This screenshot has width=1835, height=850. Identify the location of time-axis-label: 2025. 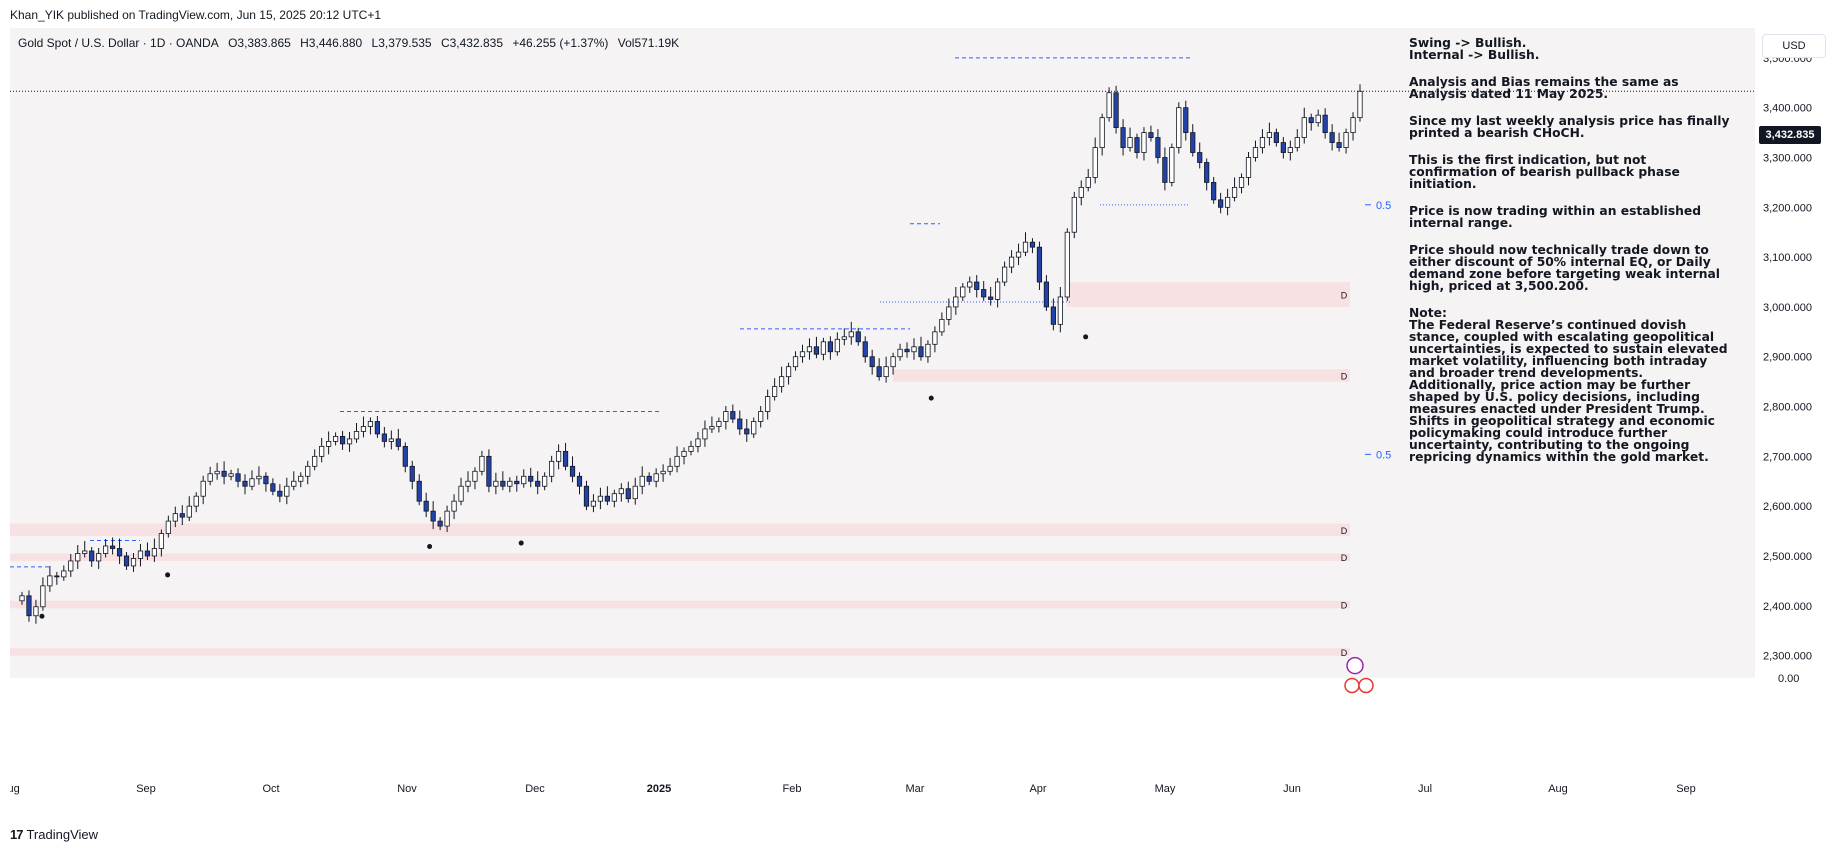
(659, 789).